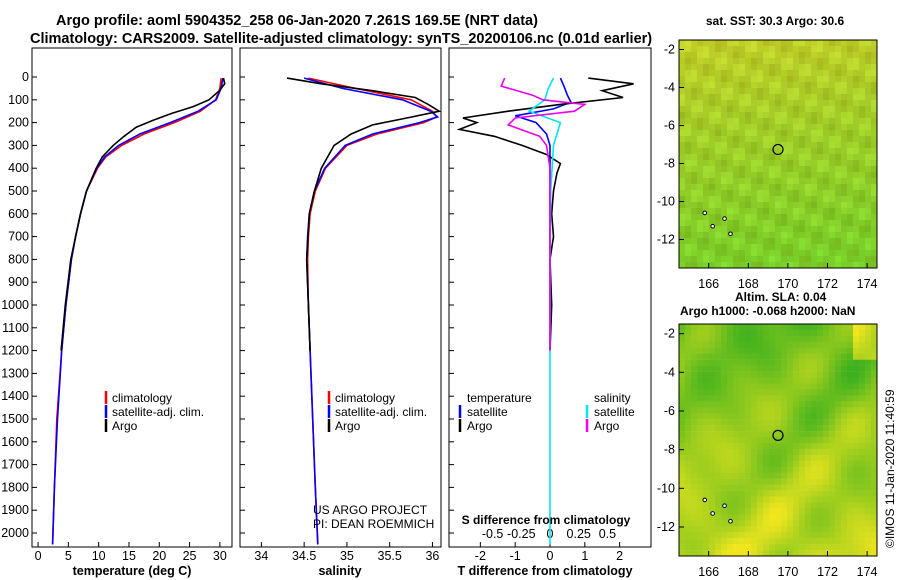 This screenshot has width=900, height=580. I want to click on x-tick-label: -2, so click(480, 556).